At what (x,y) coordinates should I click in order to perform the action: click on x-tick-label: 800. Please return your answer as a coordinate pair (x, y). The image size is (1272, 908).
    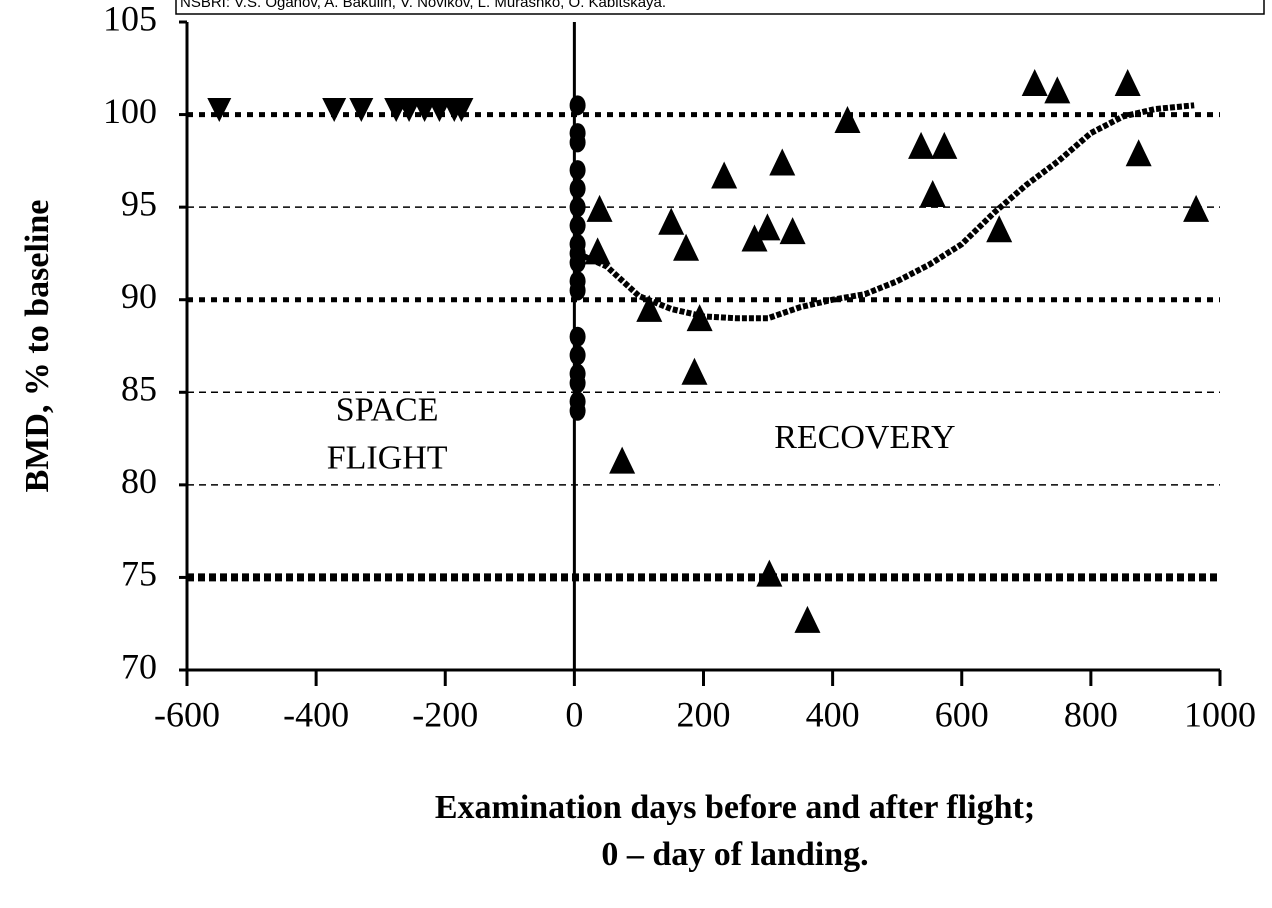
    Looking at the image, I should click on (1091, 714).